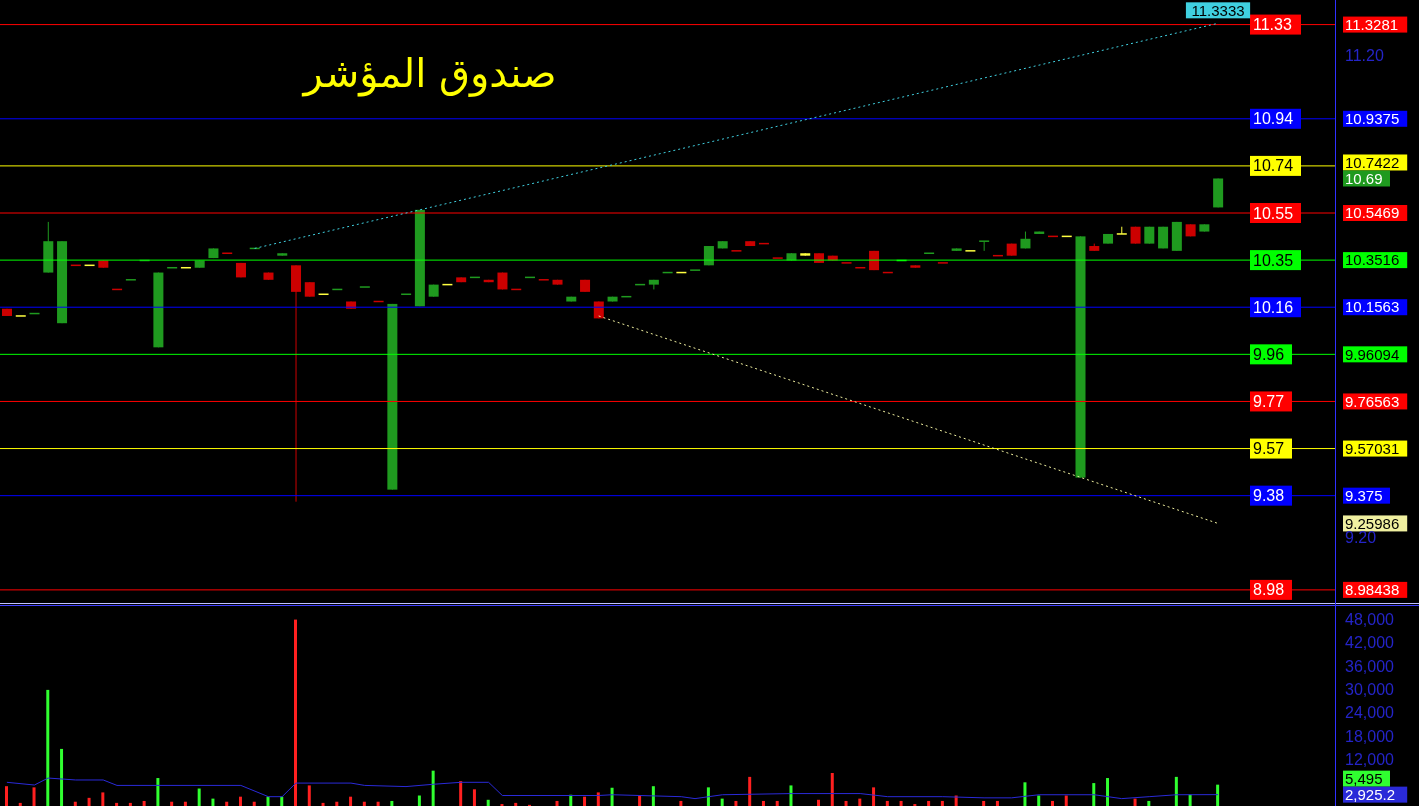  What do you see at coordinates (1372, 354) in the screenshot?
I see `y-tick-label: 9.96094` at bounding box center [1372, 354].